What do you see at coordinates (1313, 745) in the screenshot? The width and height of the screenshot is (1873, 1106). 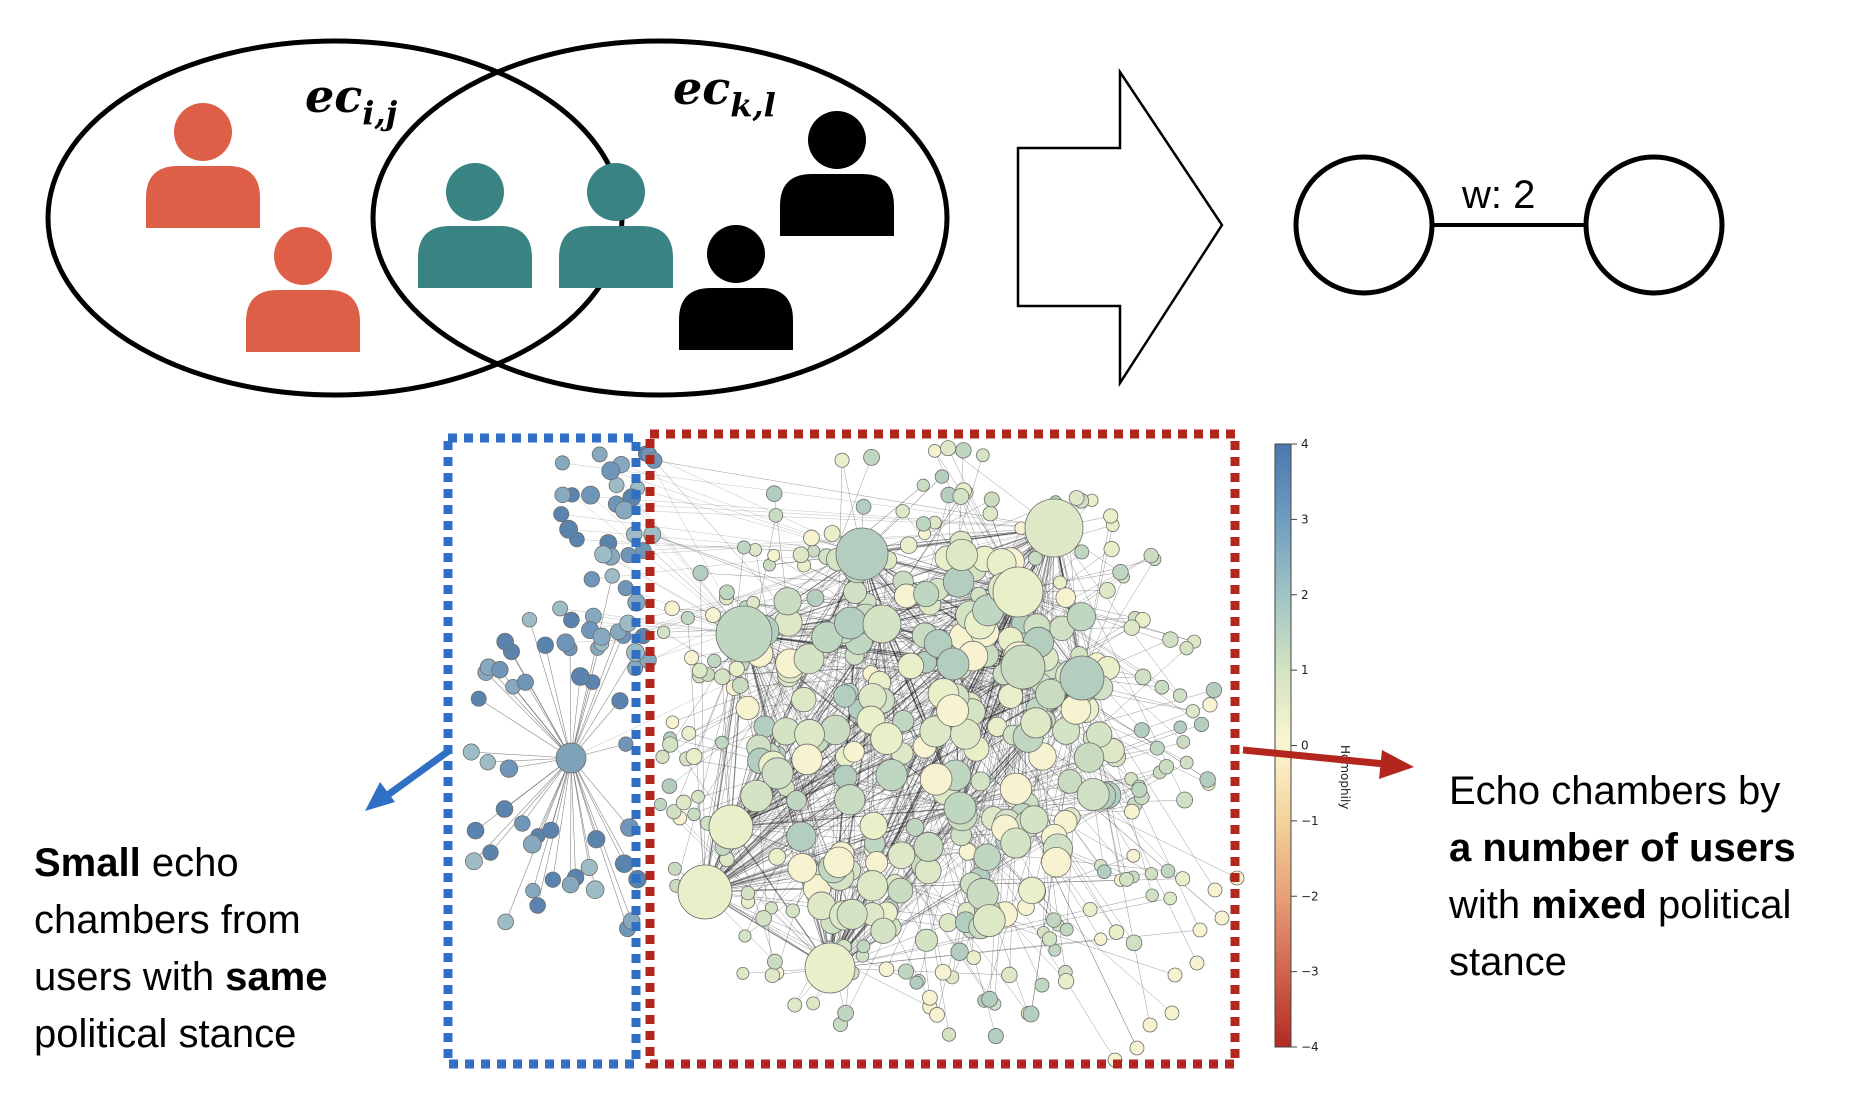 I see `homophily-colorbar: 4 3 2 1 0 −1 −2 −3 −4 Homophily` at bounding box center [1313, 745].